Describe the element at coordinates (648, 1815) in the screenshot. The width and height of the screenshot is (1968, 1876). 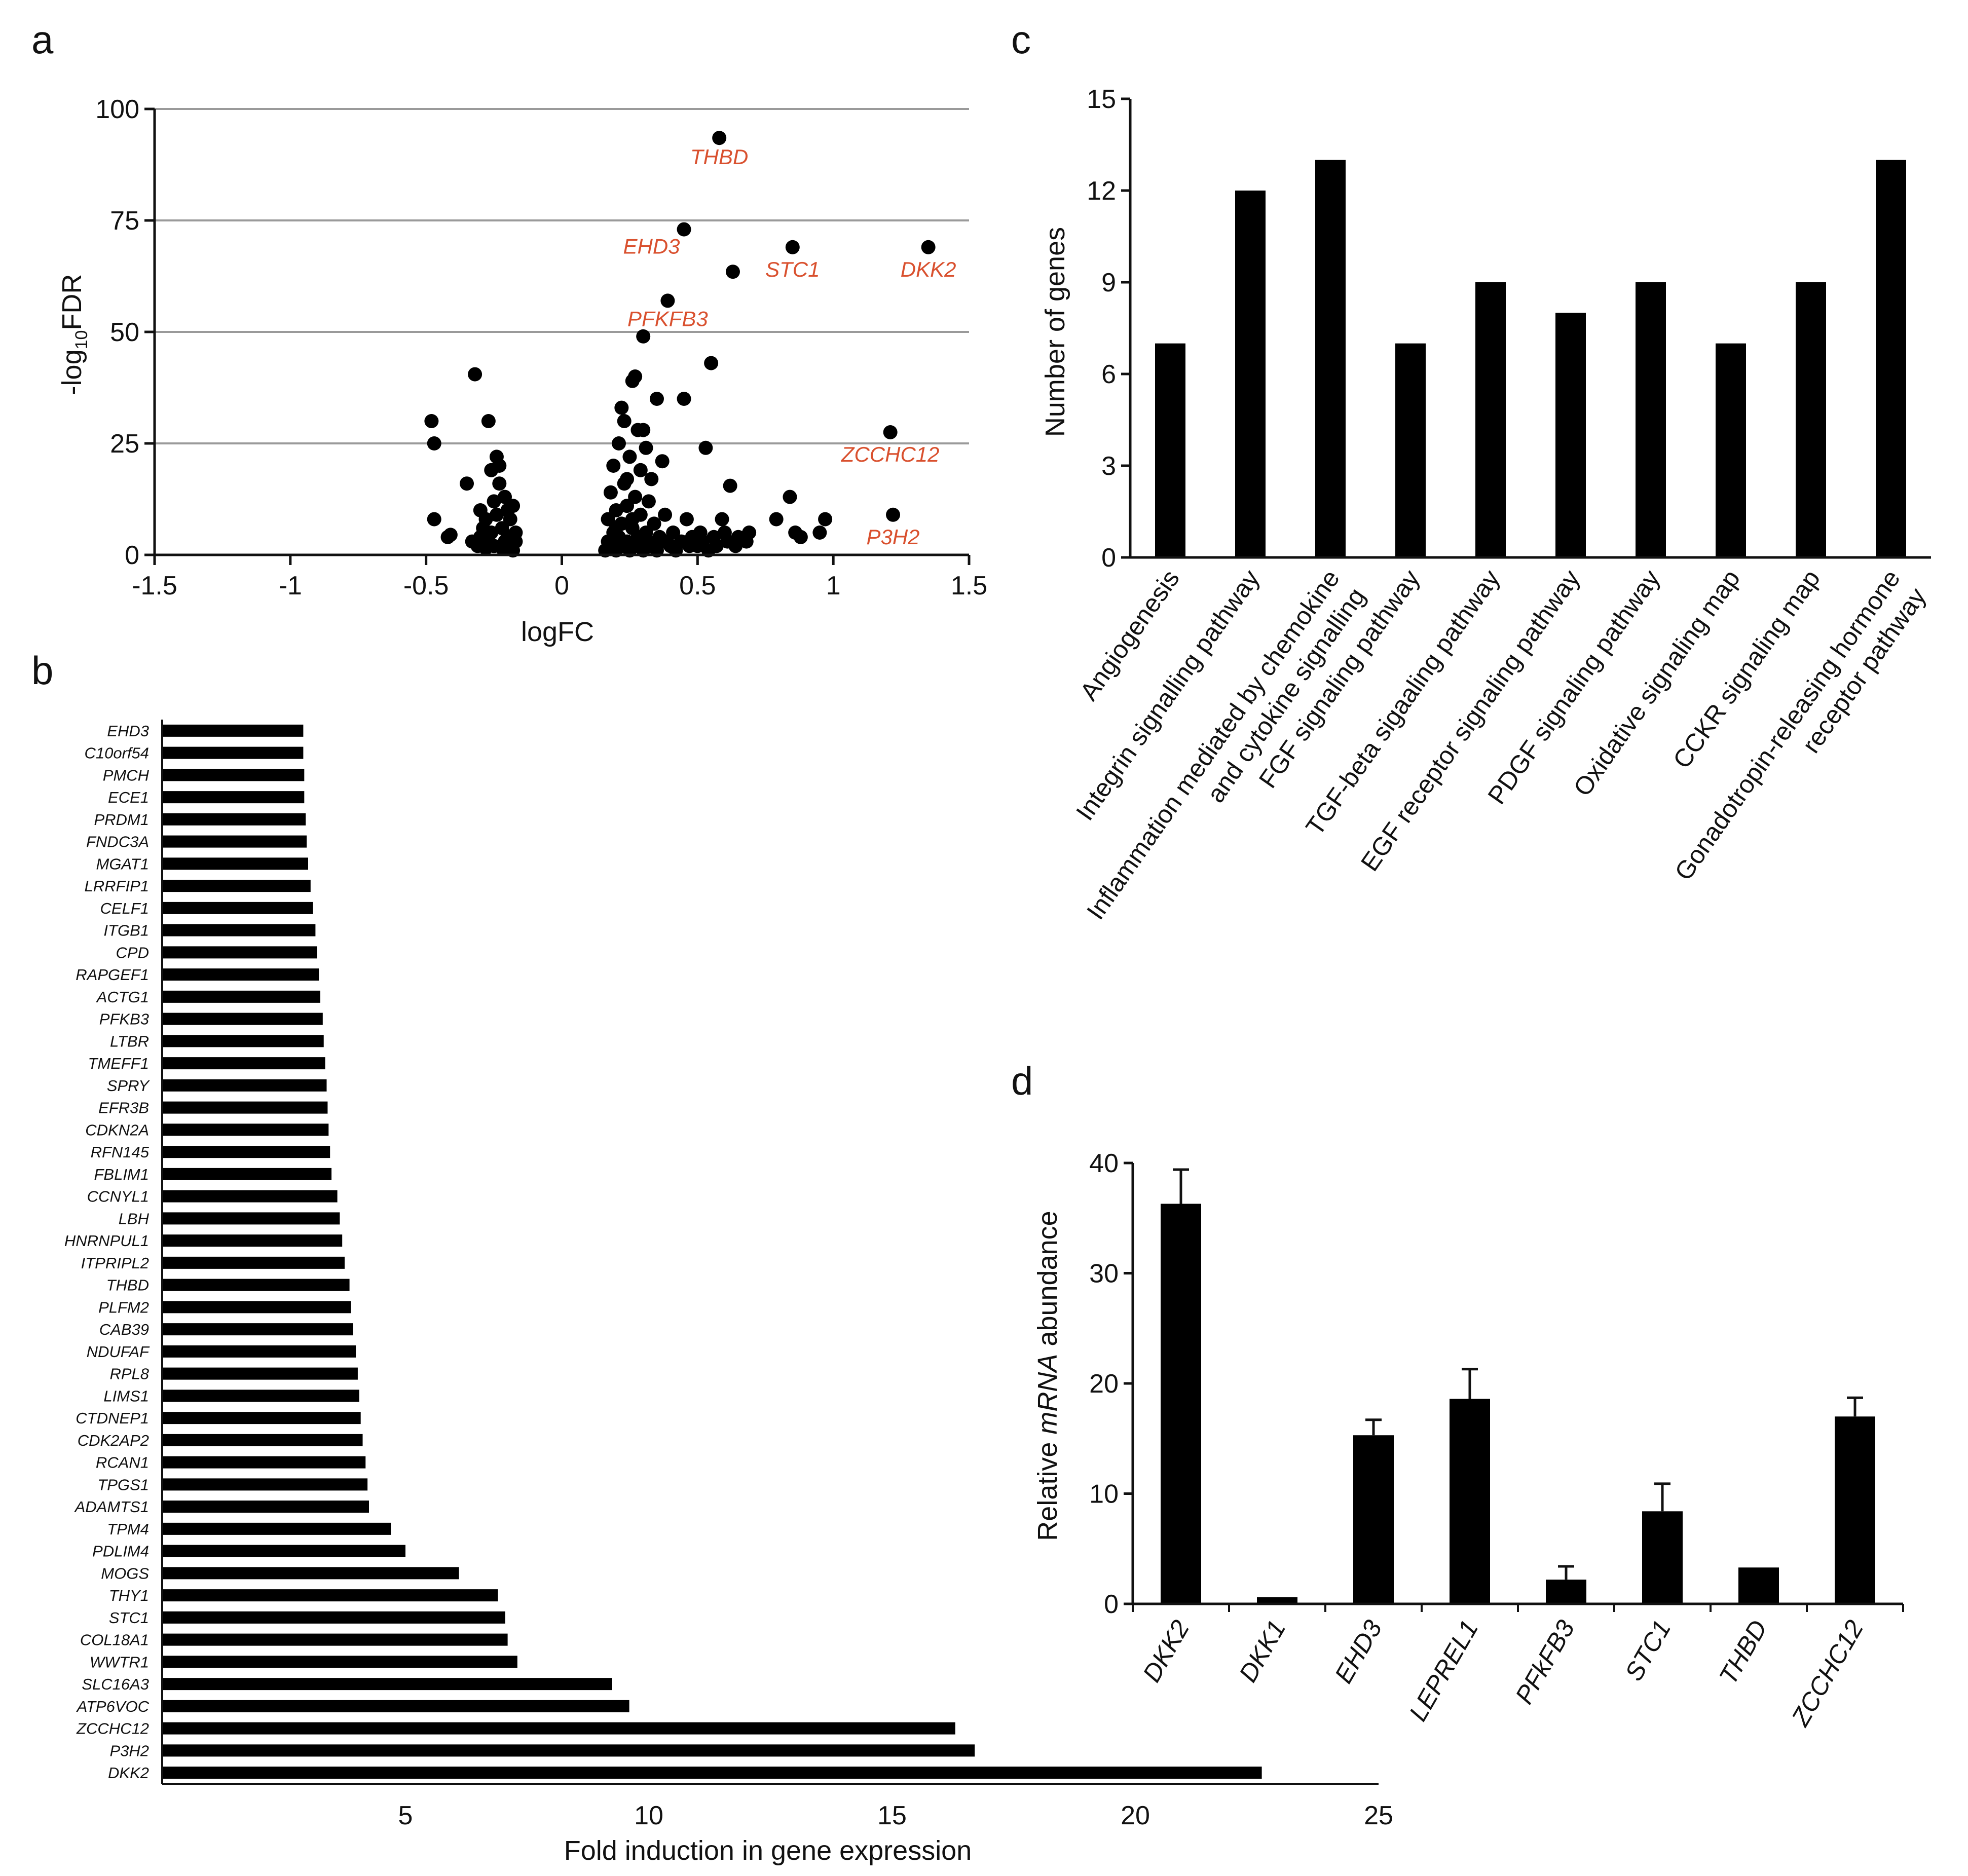
I see `fold-induction-x-tick-label: 10` at that location.